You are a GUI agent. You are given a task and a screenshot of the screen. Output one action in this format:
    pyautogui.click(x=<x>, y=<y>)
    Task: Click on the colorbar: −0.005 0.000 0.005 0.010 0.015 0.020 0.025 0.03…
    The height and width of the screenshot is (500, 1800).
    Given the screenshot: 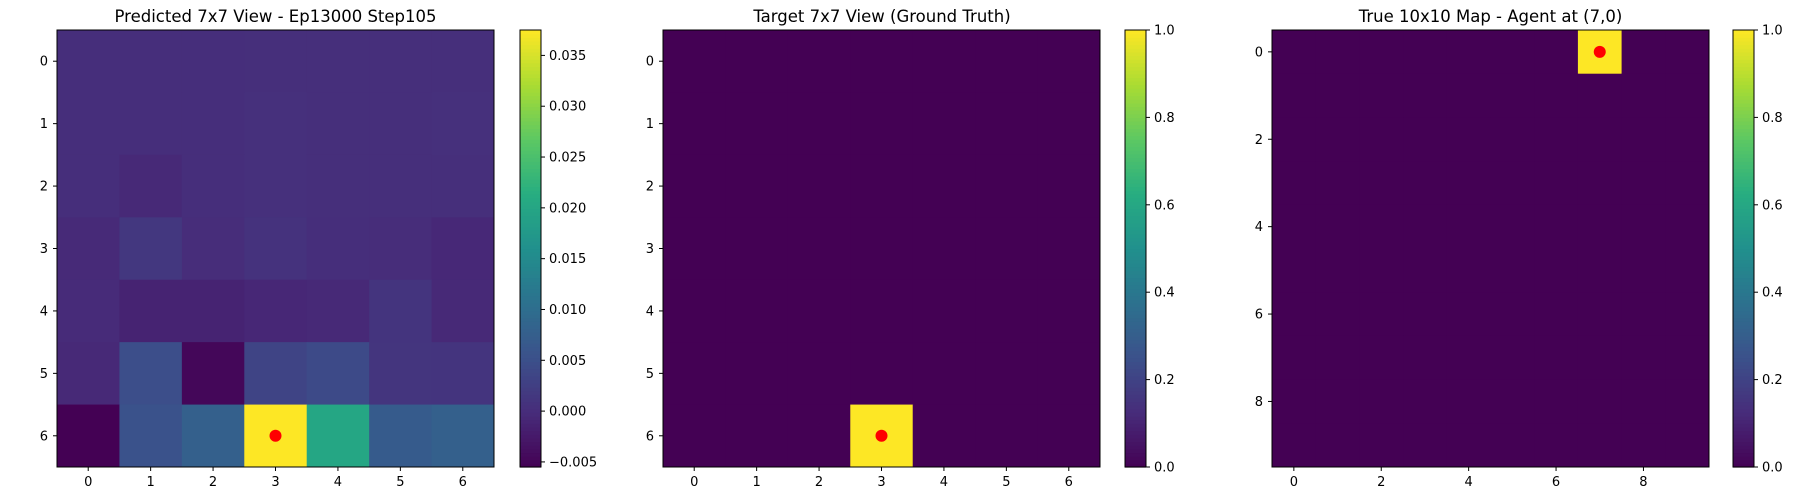 What is the action you would take?
    pyautogui.click(x=558, y=249)
    